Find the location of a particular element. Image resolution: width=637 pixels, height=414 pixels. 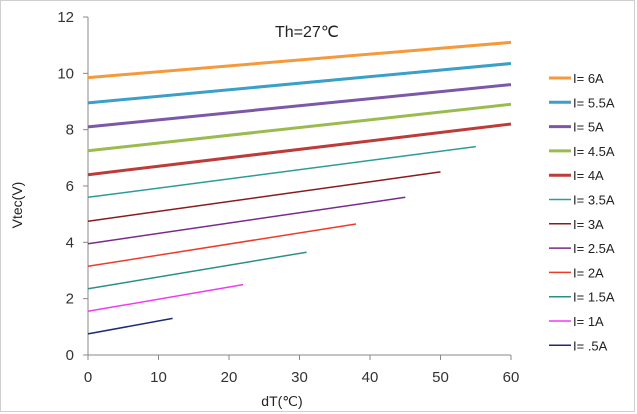

y-tick-labels: 0 2 4 6 8 10 12 is located at coordinates (72, 186).